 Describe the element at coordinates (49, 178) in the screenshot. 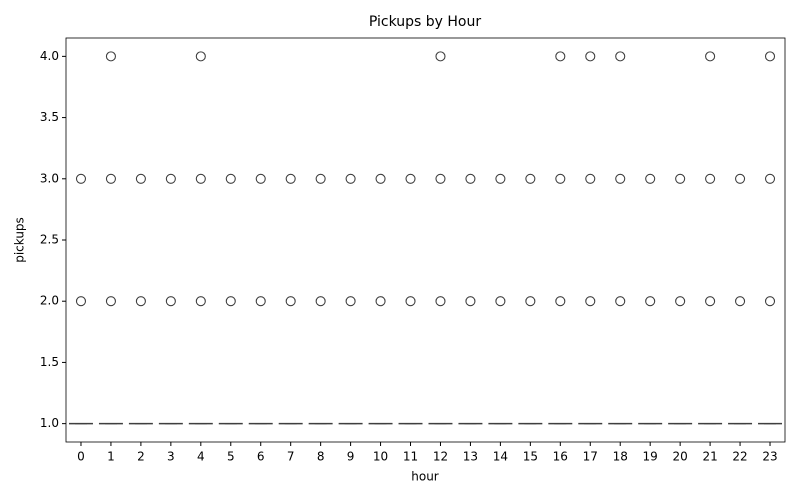

I see `y-tick-label: 3.0` at that location.